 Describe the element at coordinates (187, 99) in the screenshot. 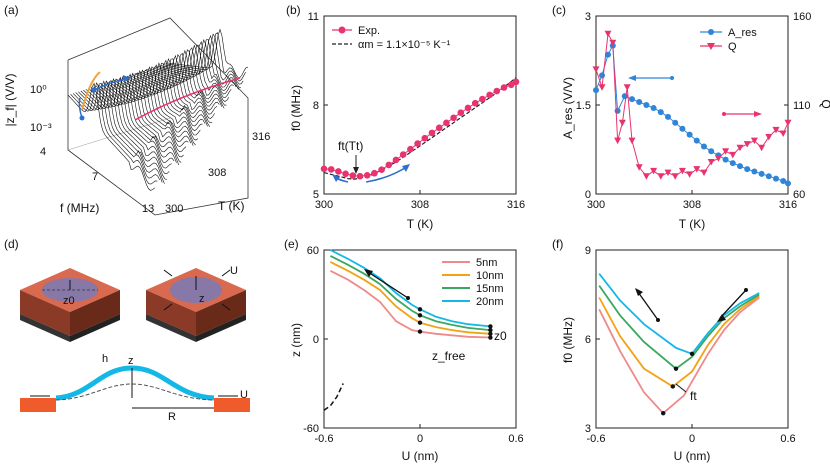

I see `resonance-highlight-pink` at that location.